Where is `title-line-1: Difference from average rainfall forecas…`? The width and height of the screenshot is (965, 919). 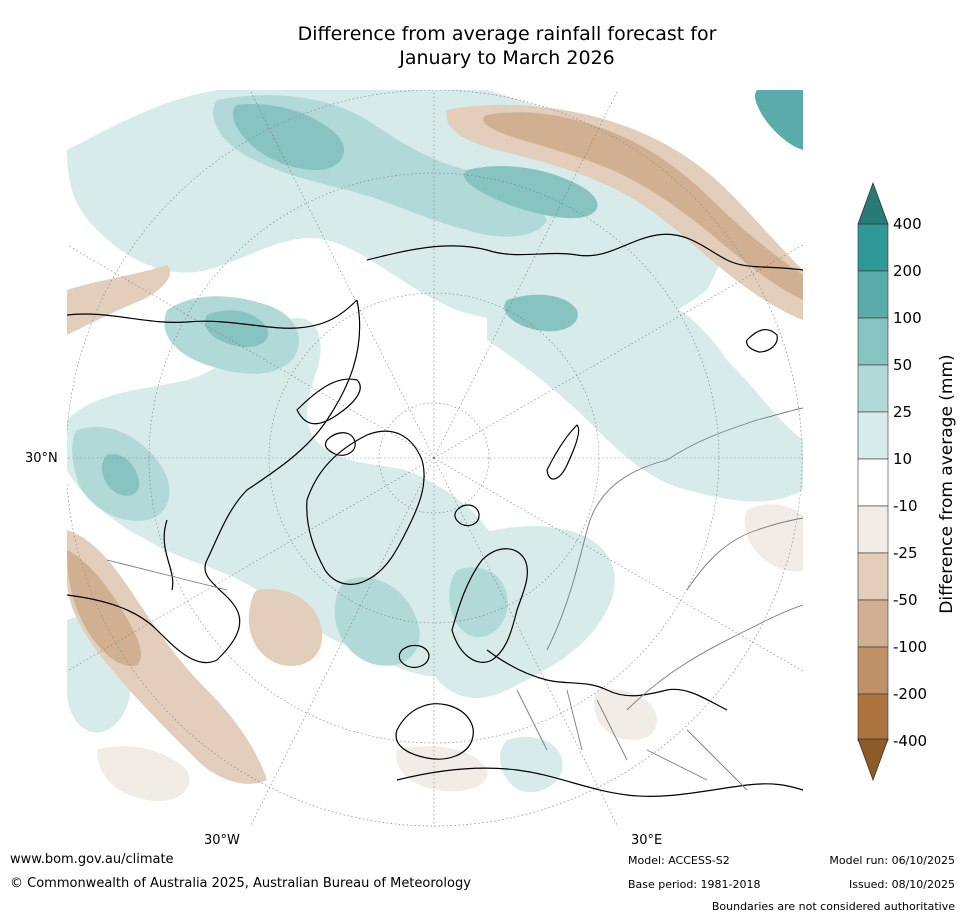
title-line-1: Difference from average rainfall forecas… is located at coordinates (507, 34).